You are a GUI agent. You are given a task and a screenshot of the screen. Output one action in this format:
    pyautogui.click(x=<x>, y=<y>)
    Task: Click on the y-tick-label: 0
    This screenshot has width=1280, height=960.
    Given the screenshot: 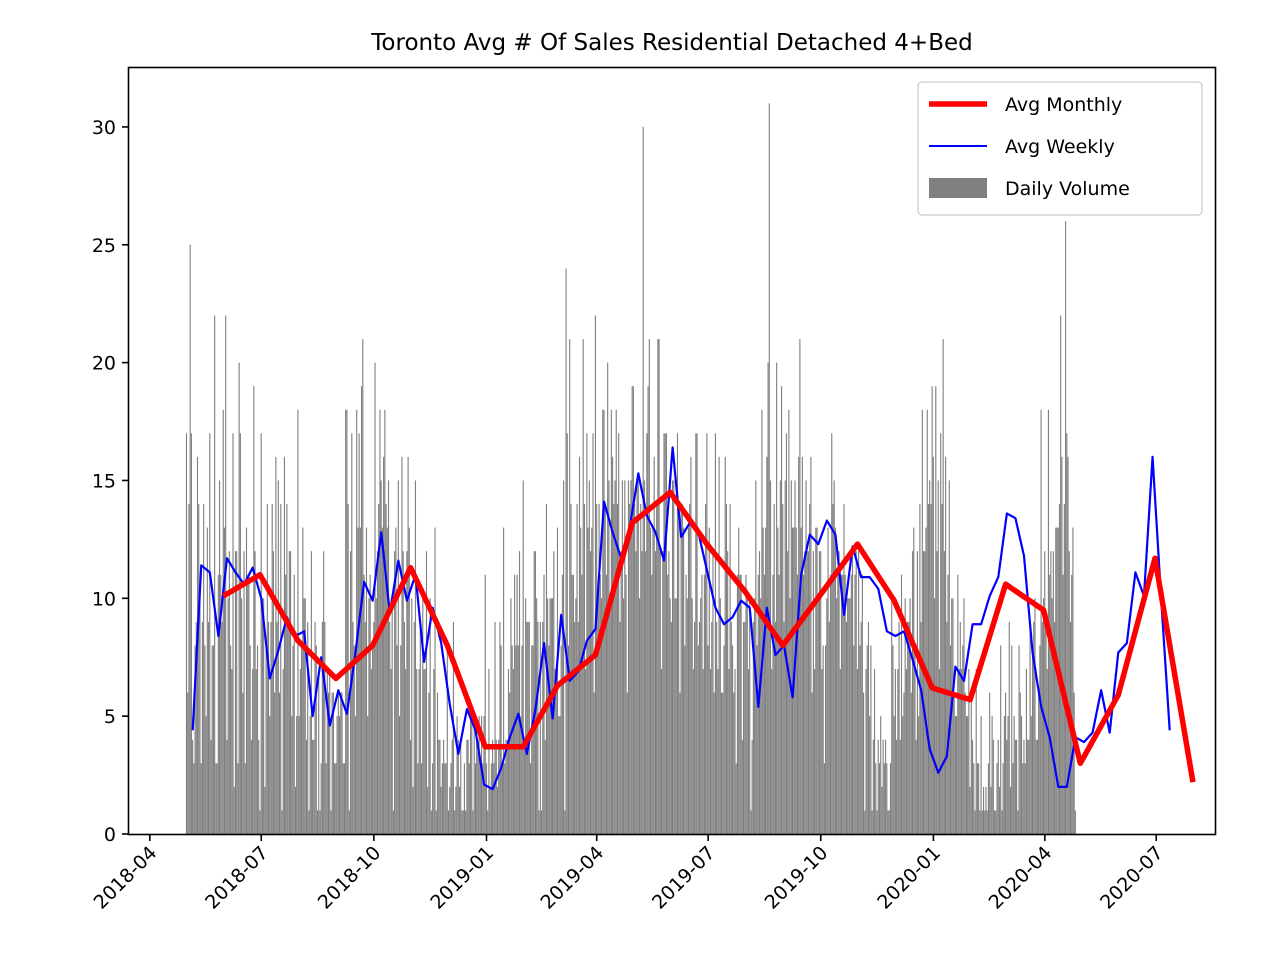 What is the action you would take?
    pyautogui.click(x=110, y=835)
    